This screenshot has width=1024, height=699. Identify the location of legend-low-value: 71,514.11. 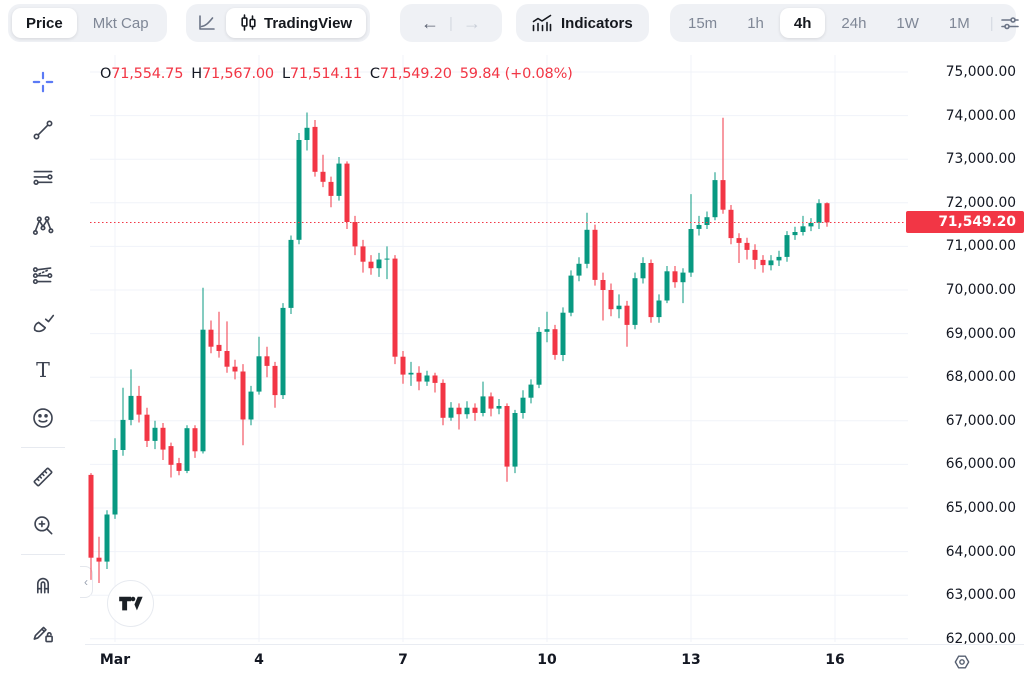
(325, 74).